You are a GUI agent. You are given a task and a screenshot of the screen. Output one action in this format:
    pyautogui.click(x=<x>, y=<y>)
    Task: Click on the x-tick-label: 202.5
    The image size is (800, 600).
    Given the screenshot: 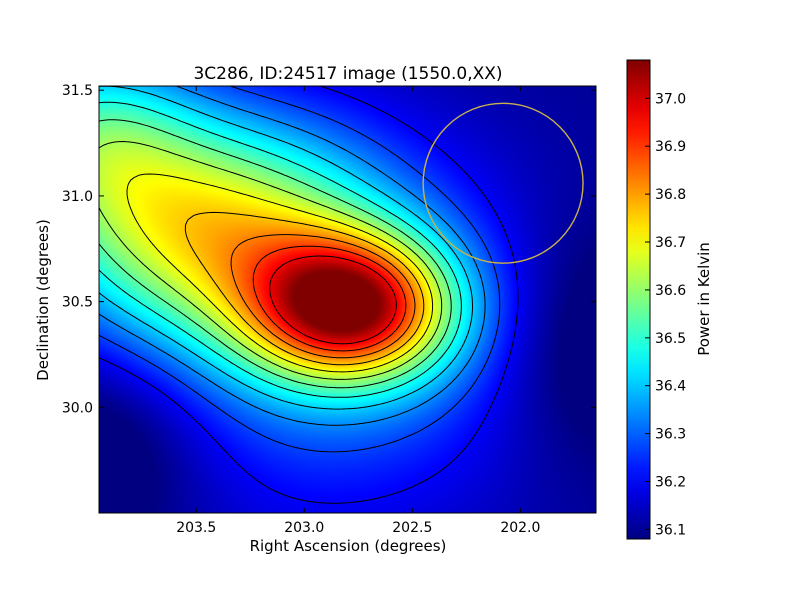 What is the action you would take?
    pyautogui.click(x=412, y=528)
    